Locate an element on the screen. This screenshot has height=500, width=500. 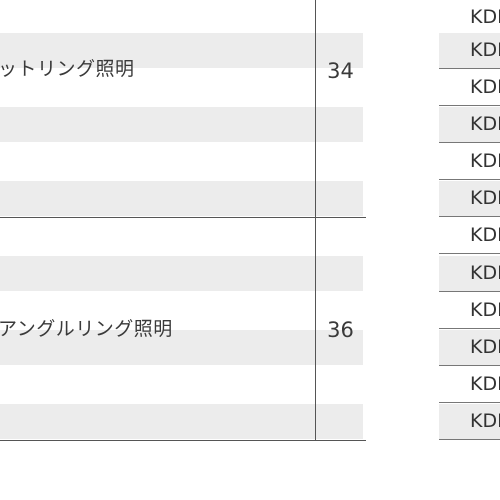
product-name: ットリング照明 is located at coordinates (67, 69).